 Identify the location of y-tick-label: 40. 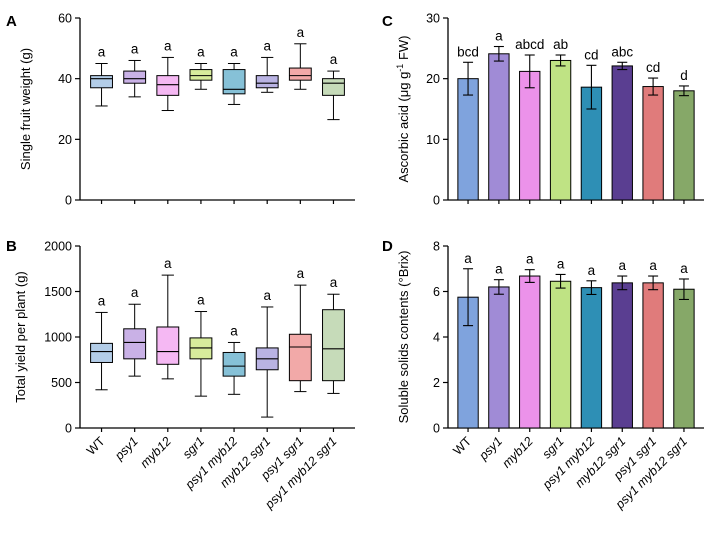
(65, 79).